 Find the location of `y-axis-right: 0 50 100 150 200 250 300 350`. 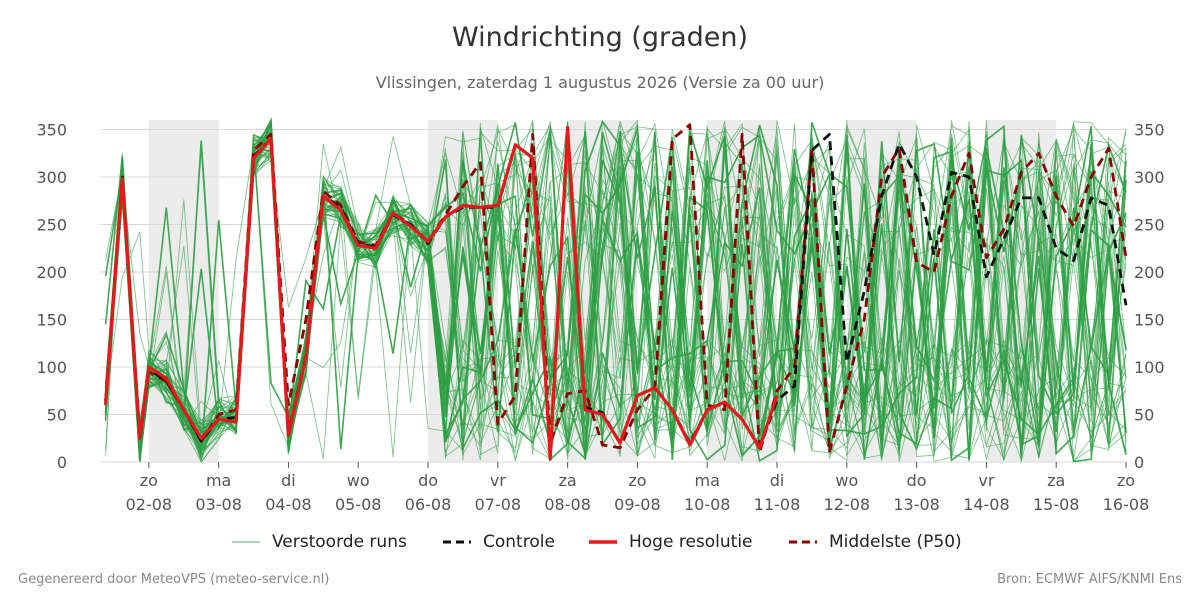

y-axis-right: 0 50 100 150 200 250 300 350 is located at coordinates (1149, 297).